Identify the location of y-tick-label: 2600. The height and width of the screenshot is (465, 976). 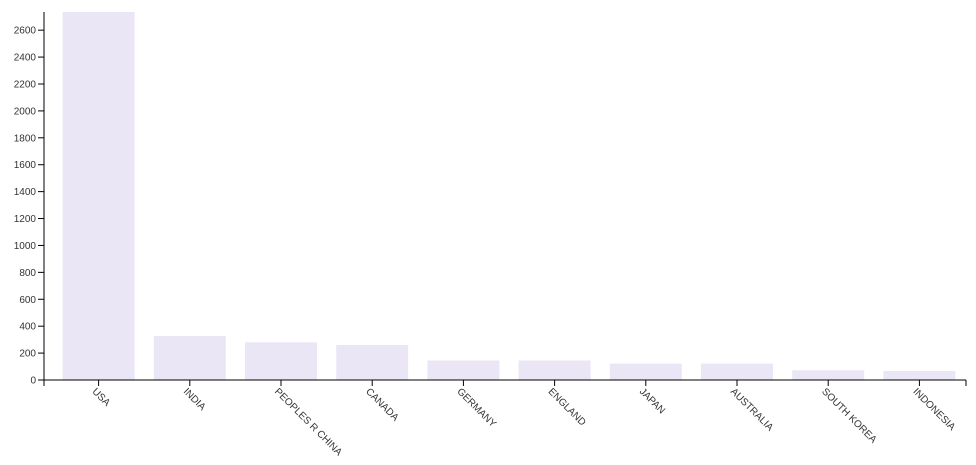
(25, 31).